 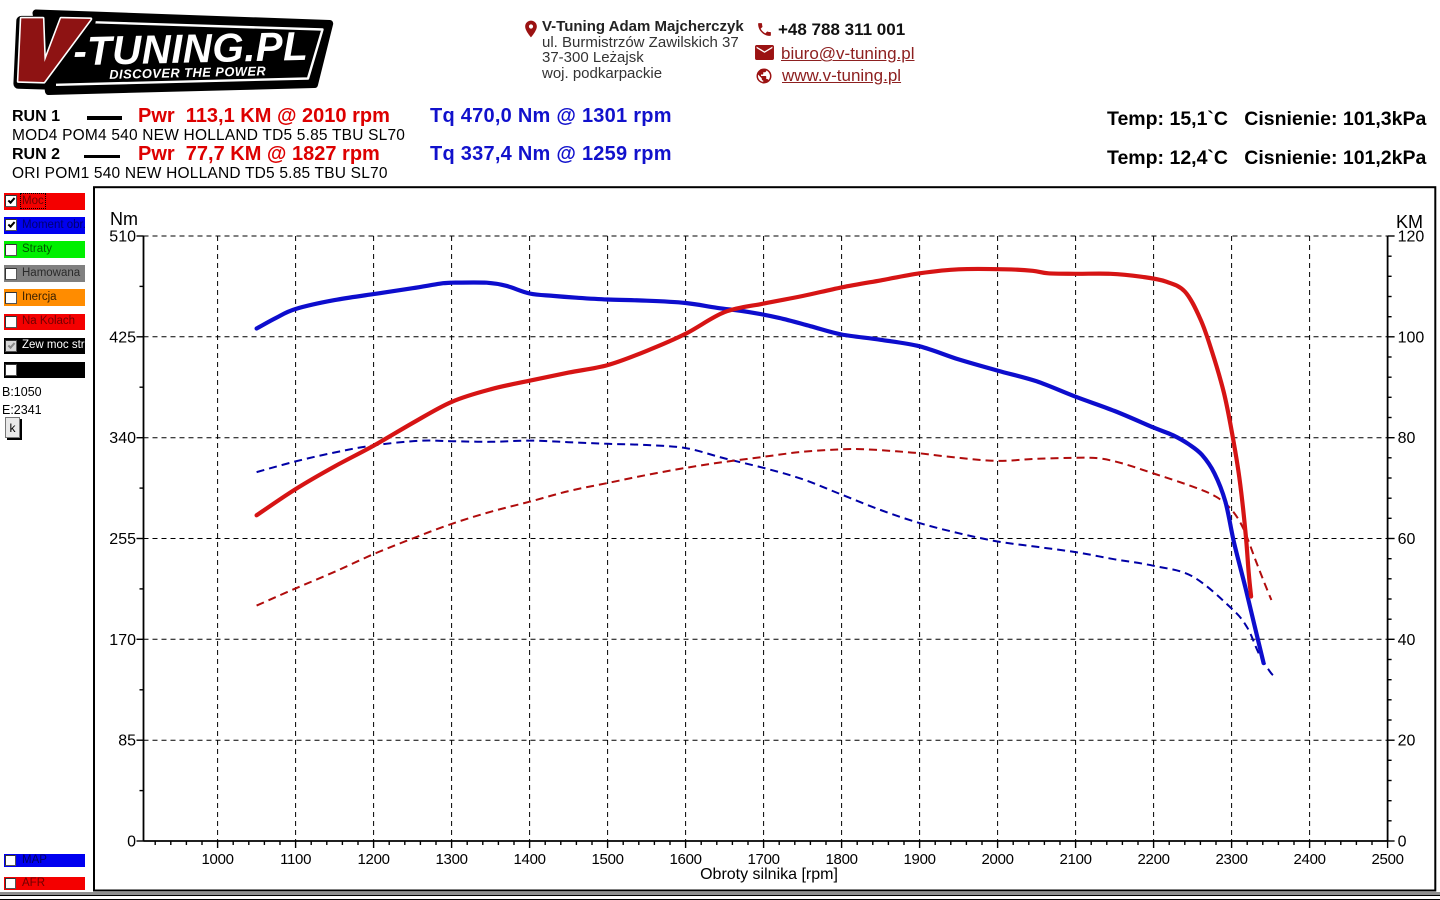 I want to click on svg-text: KM, so click(x=1409, y=222).